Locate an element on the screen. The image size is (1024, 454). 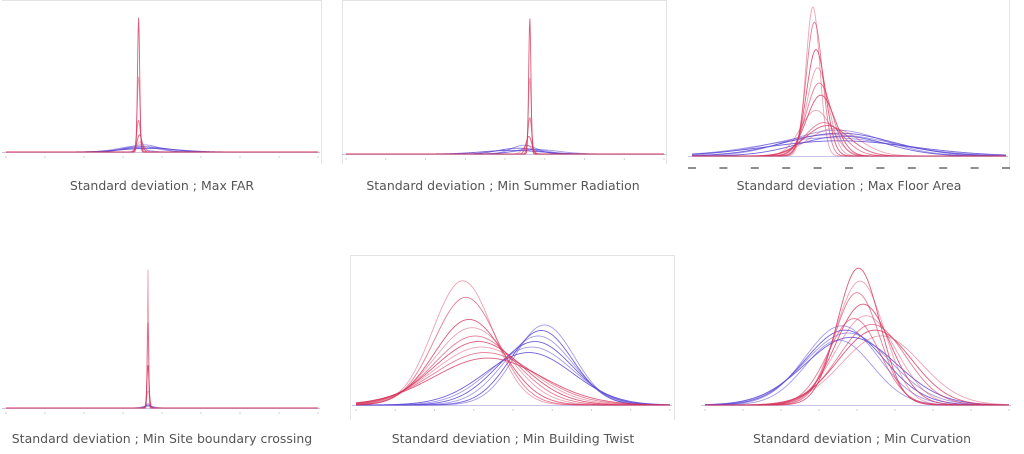
chart-panel-max-far is located at coordinates (162, 82).